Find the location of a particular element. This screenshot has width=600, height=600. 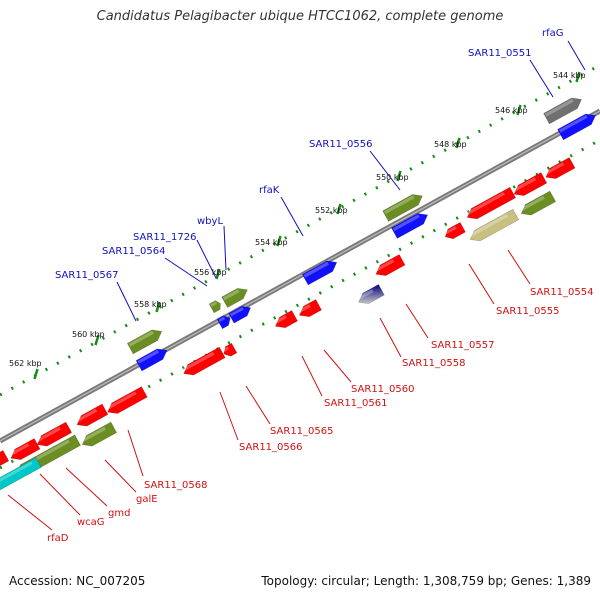

gene-label-SAR11_0557: SAR11_0557 is located at coordinates (463, 345).